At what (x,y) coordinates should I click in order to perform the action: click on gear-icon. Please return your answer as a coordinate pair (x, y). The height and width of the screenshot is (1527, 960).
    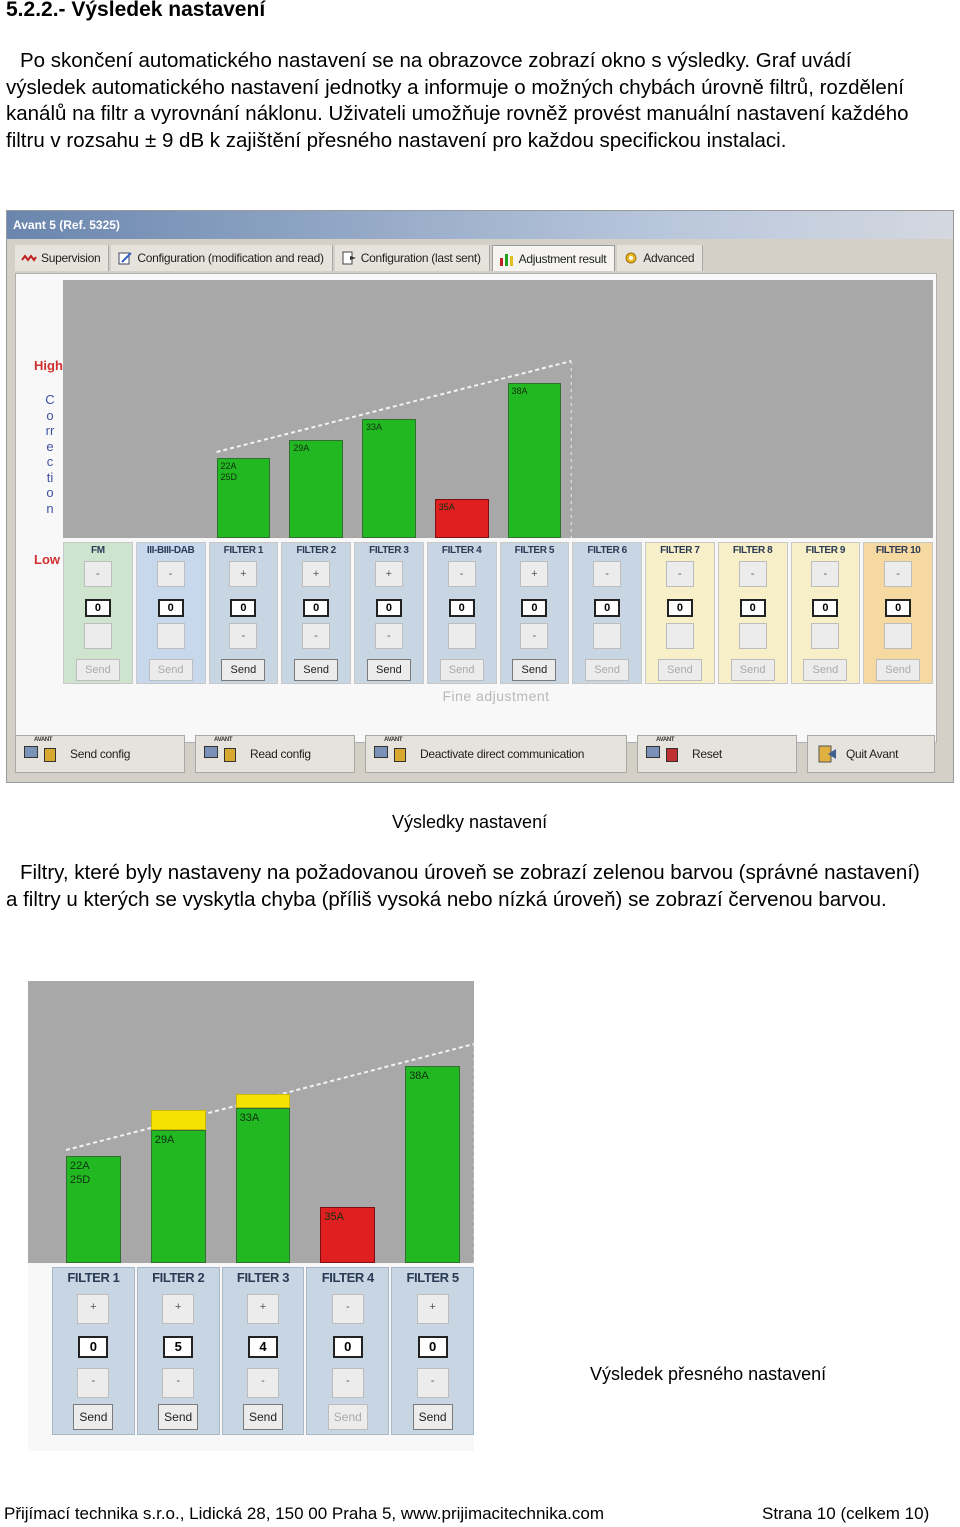
    Looking at the image, I should click on (631, 258).